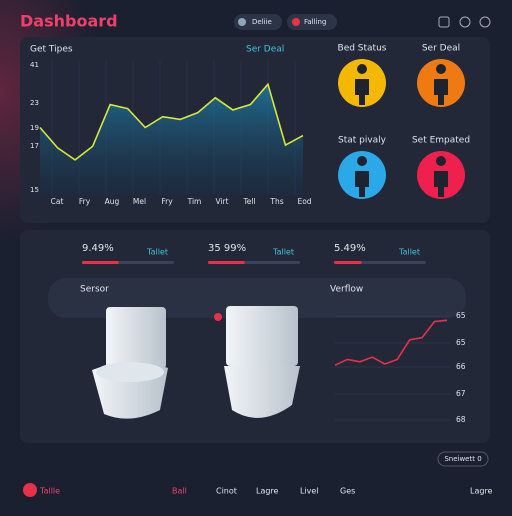 The width and height of the screenshot is (512, 516). What do you see at coordinates (461, 393) in the screenshot?
I see `y-label: 67` at bounding box center [461, 393].